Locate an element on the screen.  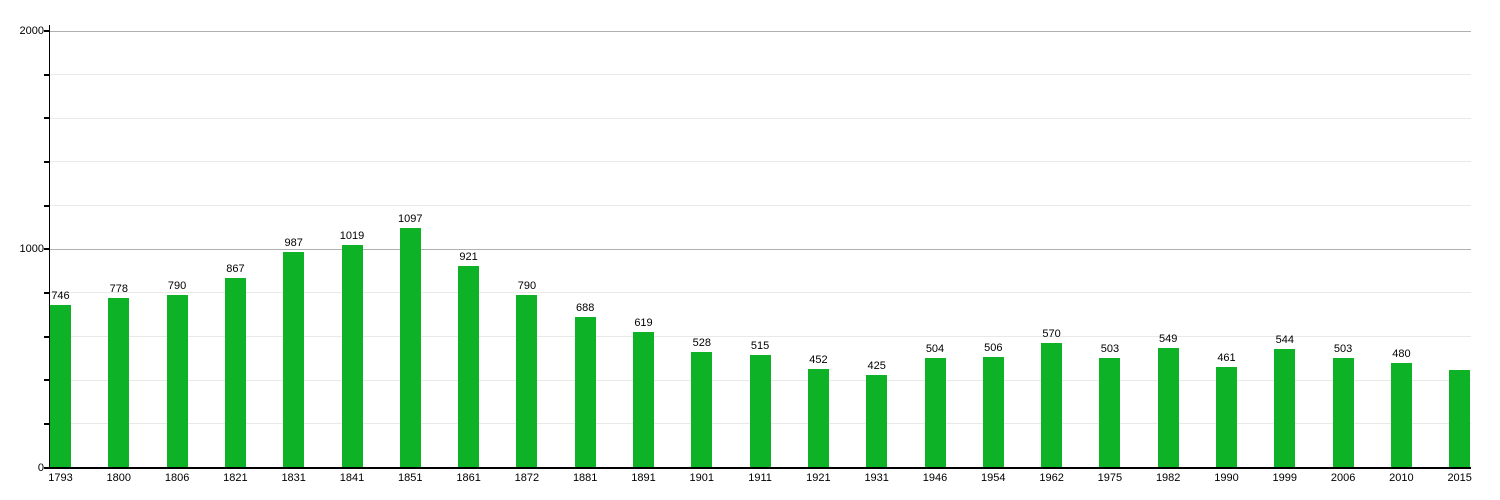
bar-1921 is located at coordinates (818, 418).